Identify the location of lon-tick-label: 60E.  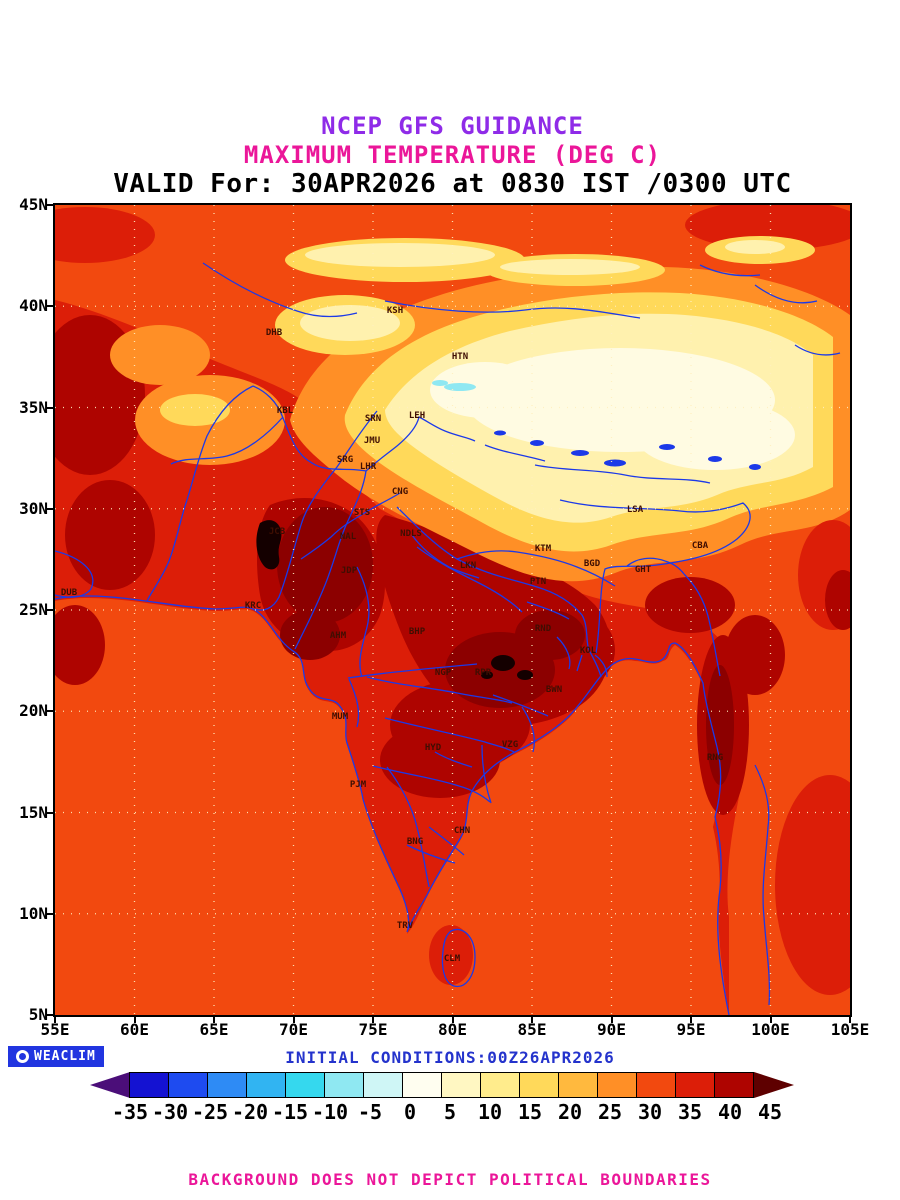
(134, 1029).